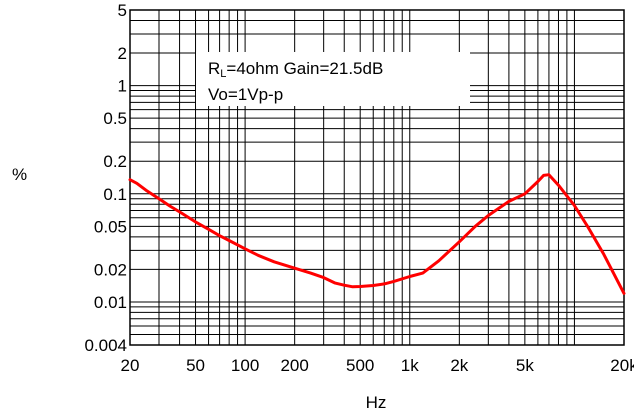 The image size is (634, 417). What do you see at coordinates (622, 365) in the screenshot?
I see `x-tick-label: 20k` at bounding box center [622, 365].